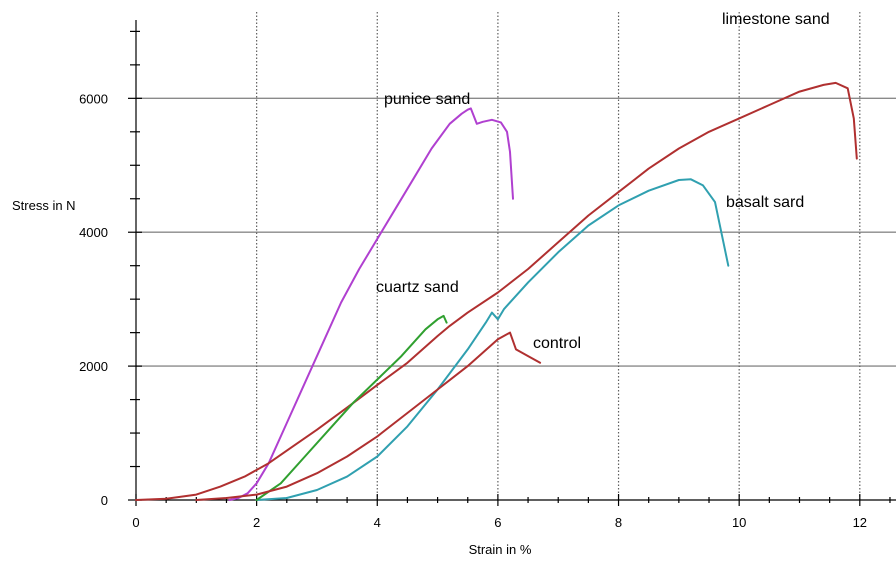 The height and width of the screenshot is (564, 896). What do you see at coordinates (256, 522) in the screenshot?
I see `x-tick-label: 2` at bounding box center [256, 522].